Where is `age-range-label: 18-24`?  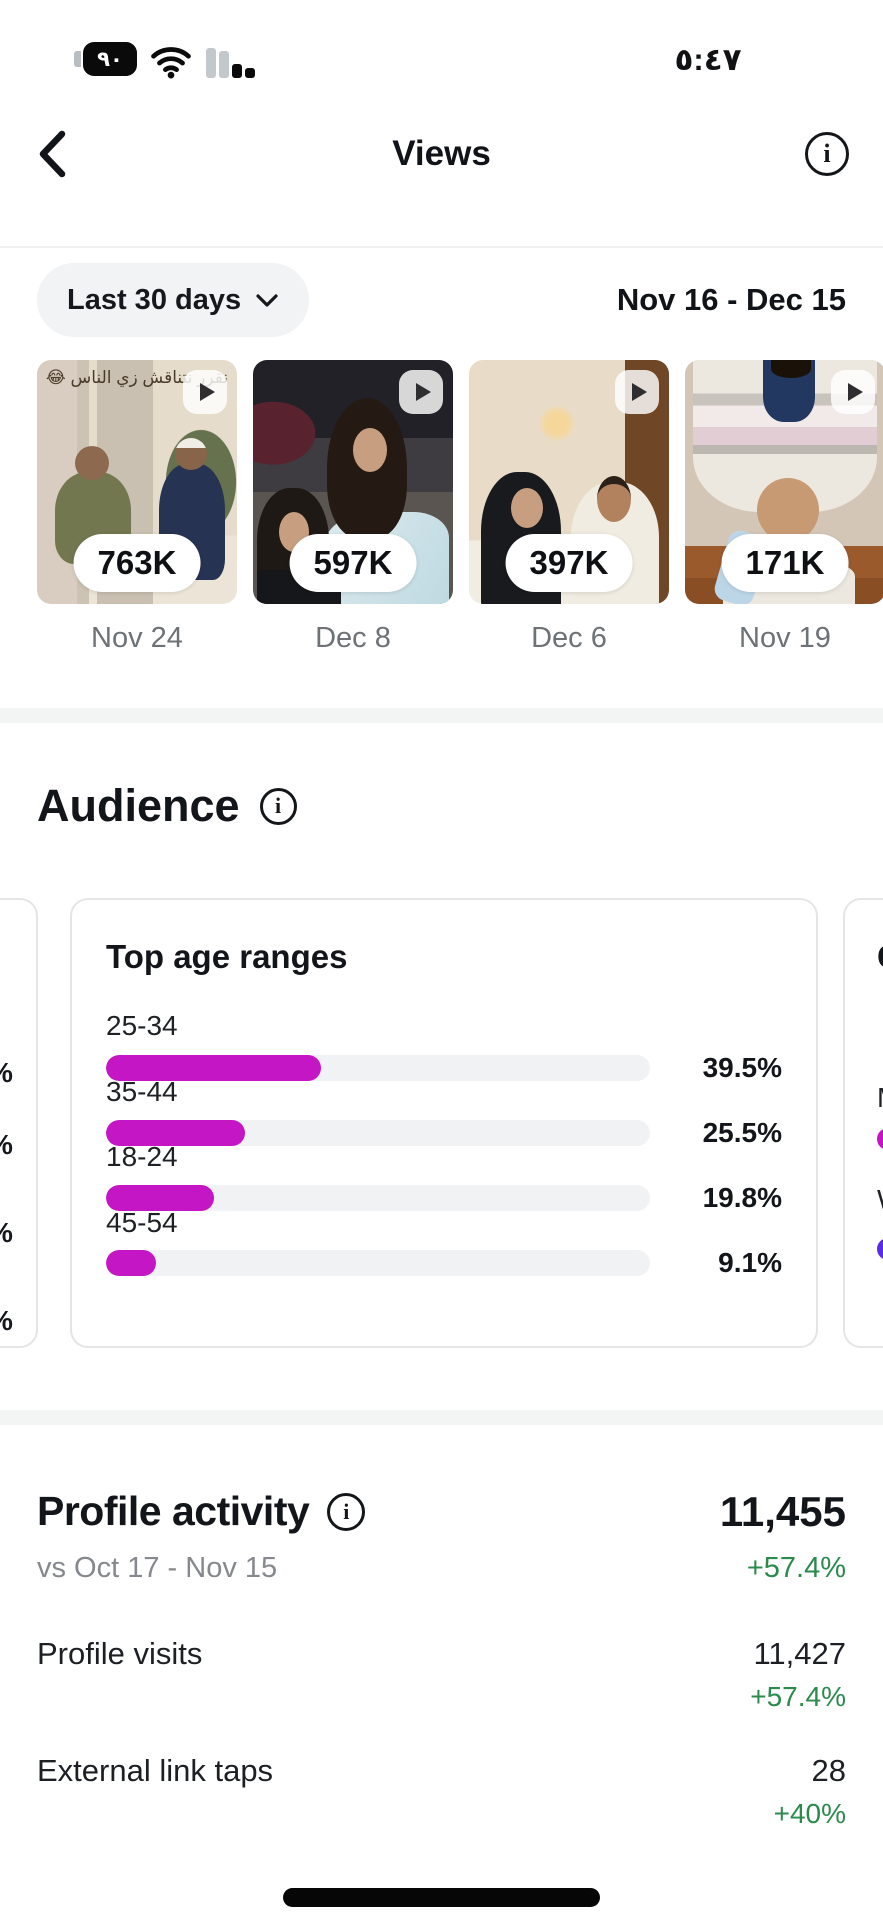 age-range-label: 18-24 is located at coordinates (142, 1156).